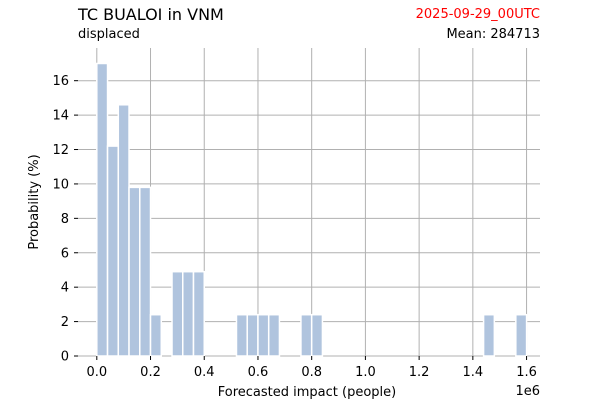 The image size is (600, 400). I want to click on x-tick-label: 0.2, so click(150, 372).